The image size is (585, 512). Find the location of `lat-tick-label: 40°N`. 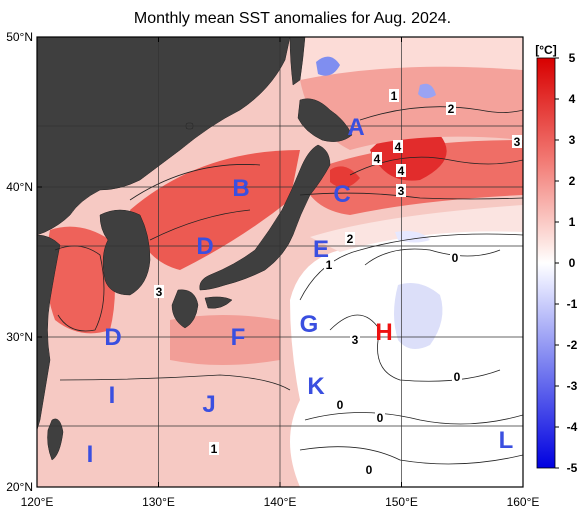

lat-tick-label: 40°N is located at coordinates (19, 187).